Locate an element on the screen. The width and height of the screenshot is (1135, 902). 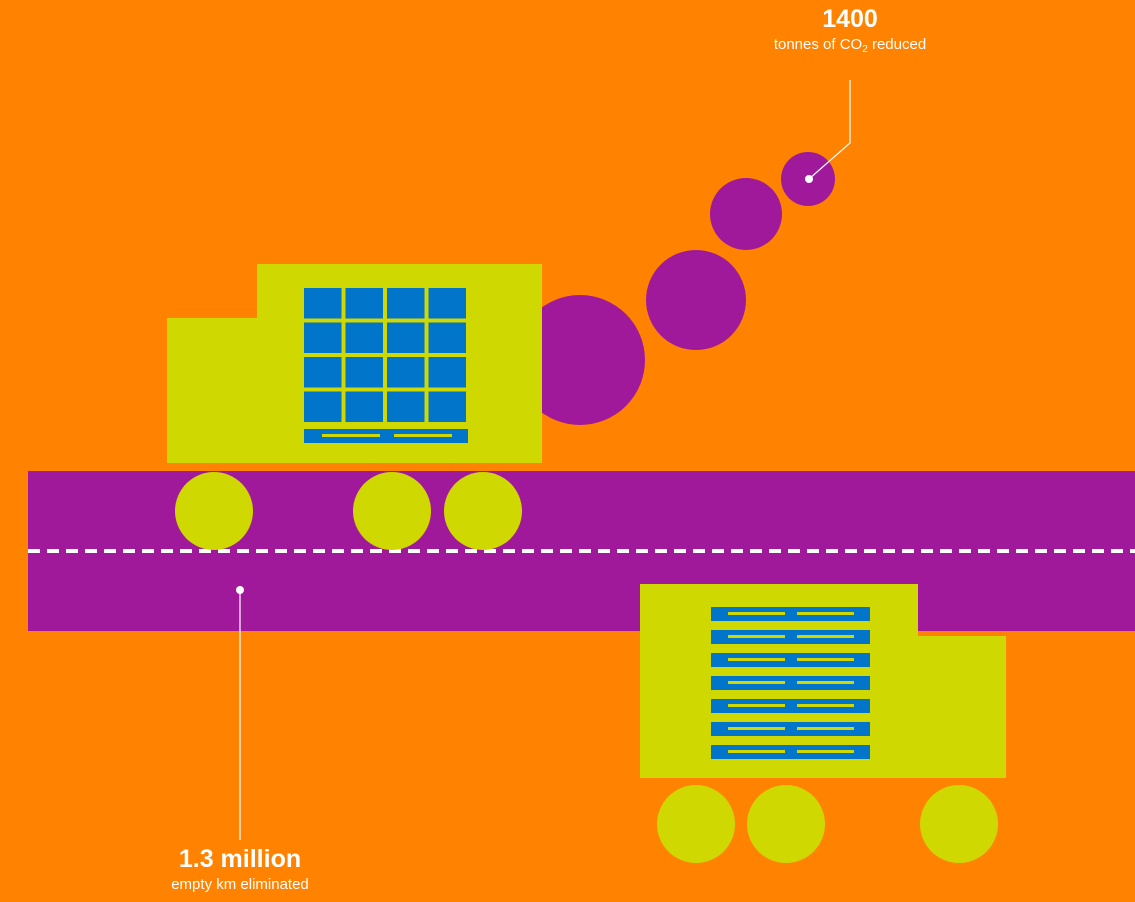
empty-km-stat: 1.3 million empty km eliminated is located at coordinates (240, 870).